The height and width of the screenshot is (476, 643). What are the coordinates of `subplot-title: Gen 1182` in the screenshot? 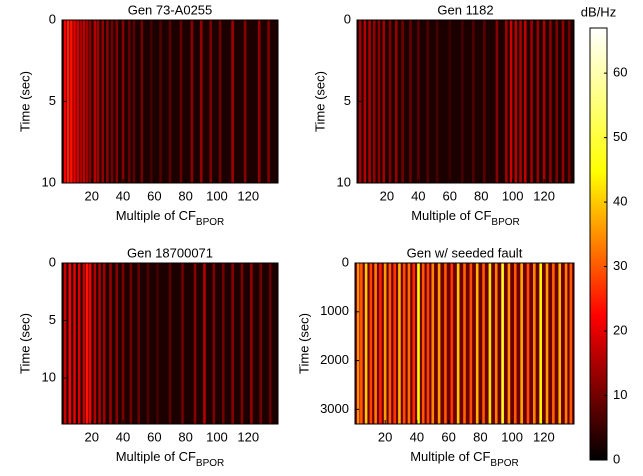 It's located at (465, 9).